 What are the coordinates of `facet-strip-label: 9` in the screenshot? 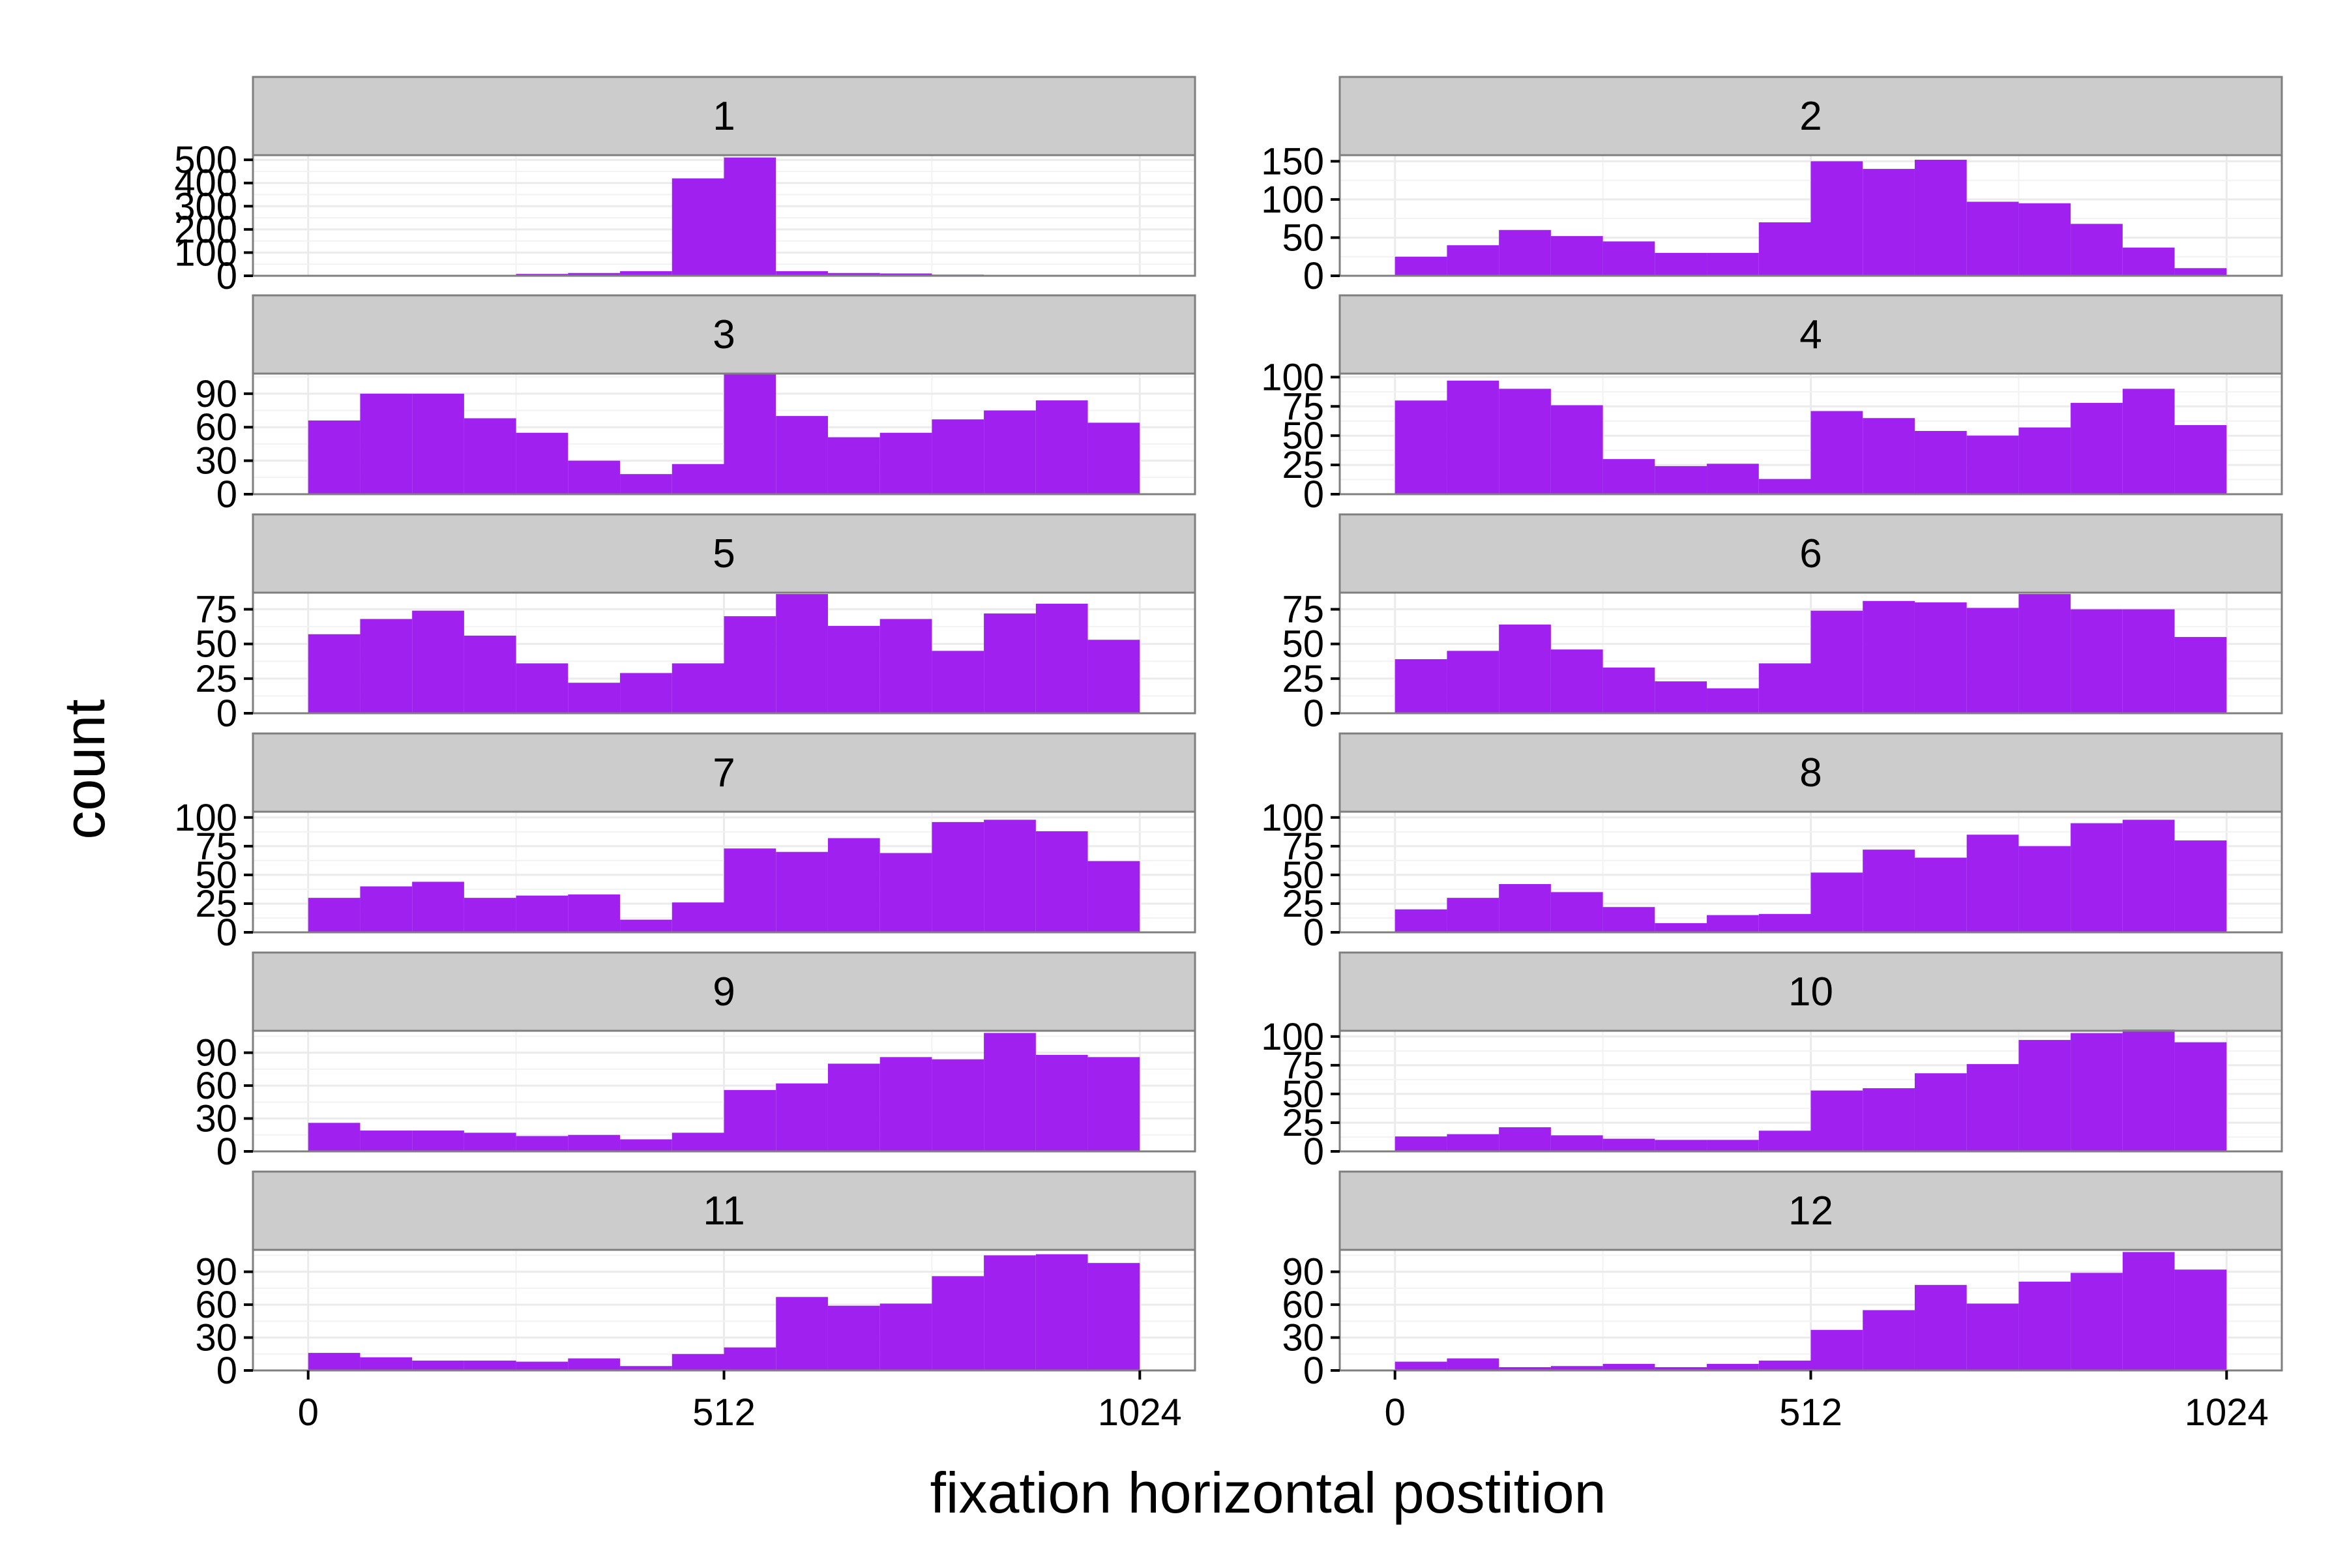 It's located at (724, 992).